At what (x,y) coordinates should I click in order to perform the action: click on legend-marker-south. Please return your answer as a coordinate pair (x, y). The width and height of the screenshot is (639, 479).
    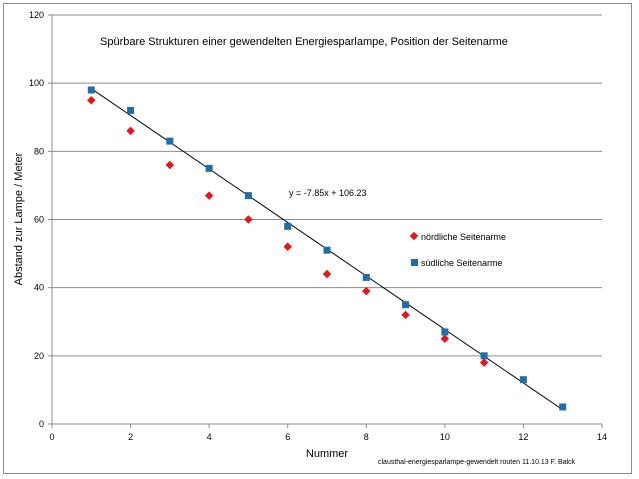
    Looking at the image, I should click on (414, 262).